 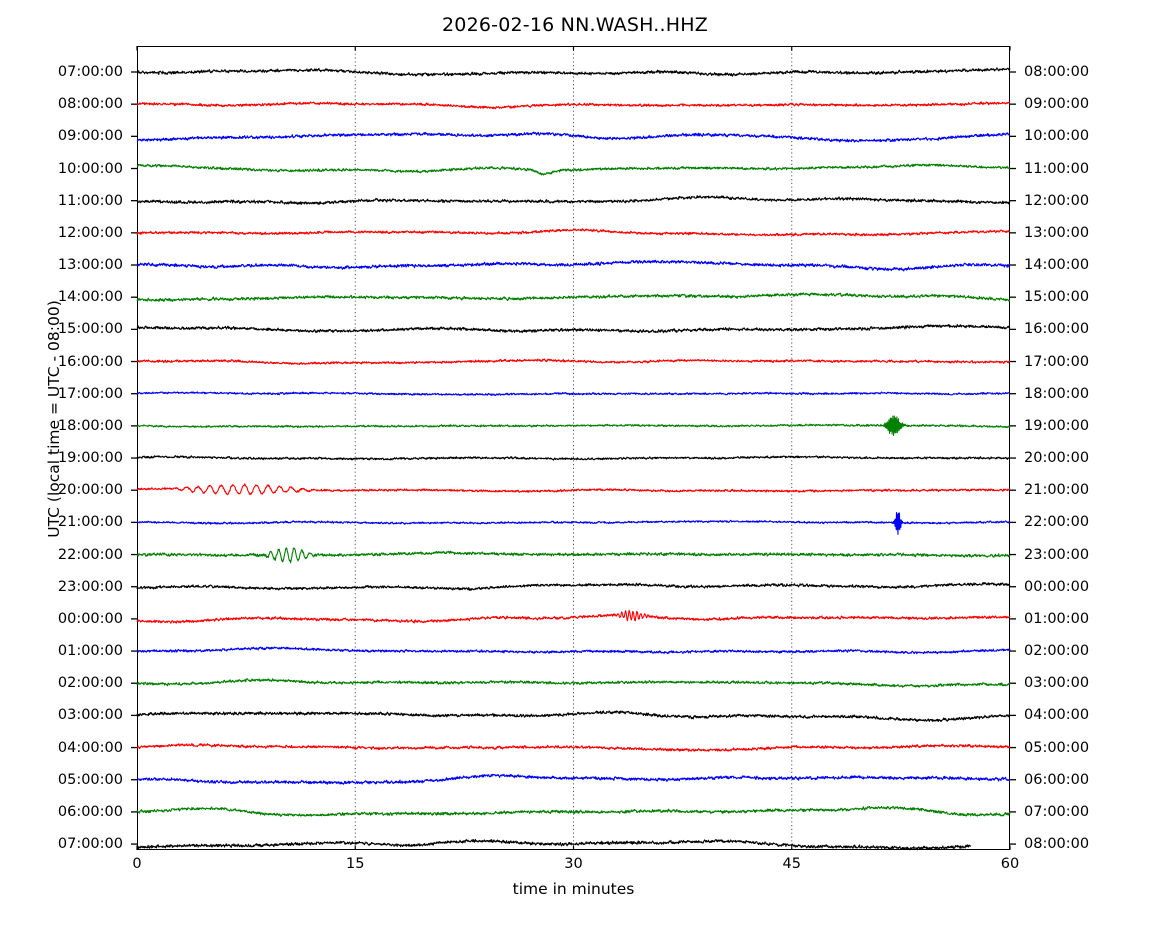 What do you see at coordinates (1057, 554) in the screenshot?
I see `y-tick-label-right-15: 23:00:00` at bounding box center [1057, 554].